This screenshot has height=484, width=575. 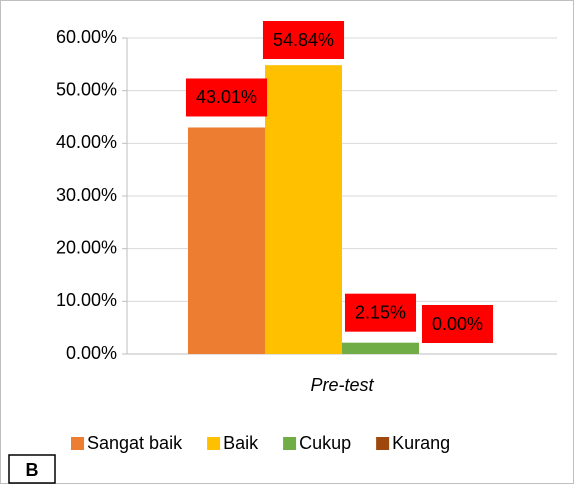 I want to click on y-tick-label: 30.00%, so click(x=86, y=195).